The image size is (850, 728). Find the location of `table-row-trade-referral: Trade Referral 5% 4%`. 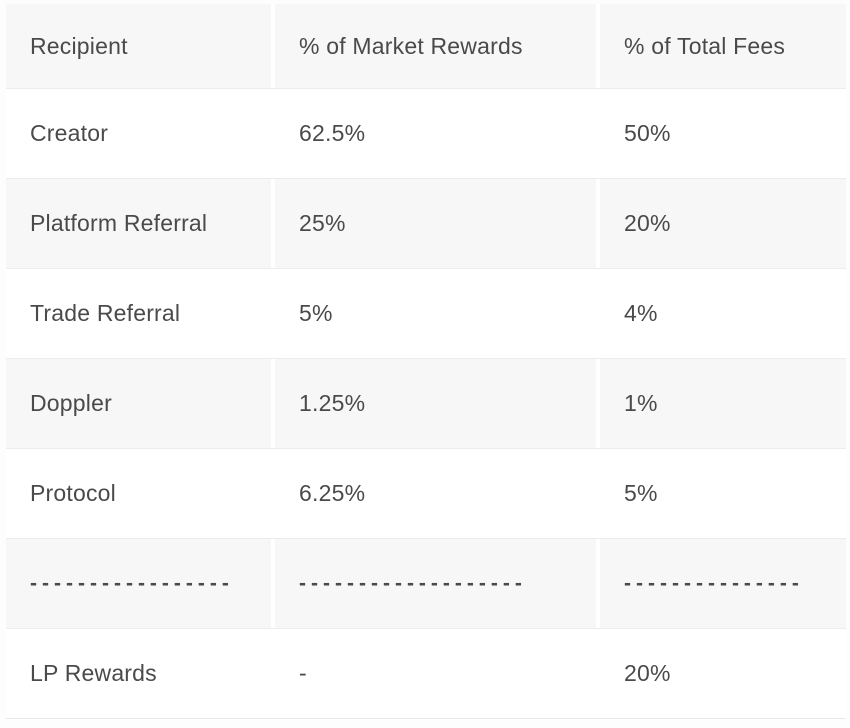

table-row-trade-referral: Trade Referral 5% 4% is located at coordinates (426, 313).